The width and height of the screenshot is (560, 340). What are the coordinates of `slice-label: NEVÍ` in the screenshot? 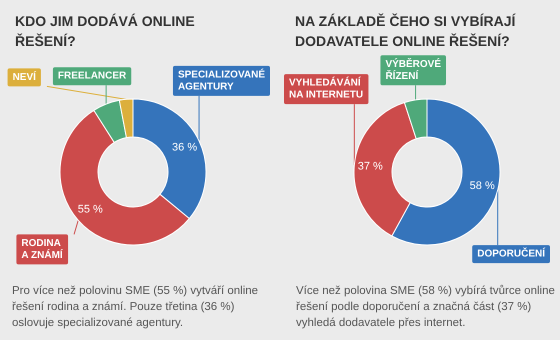 It's located at (24, 76).